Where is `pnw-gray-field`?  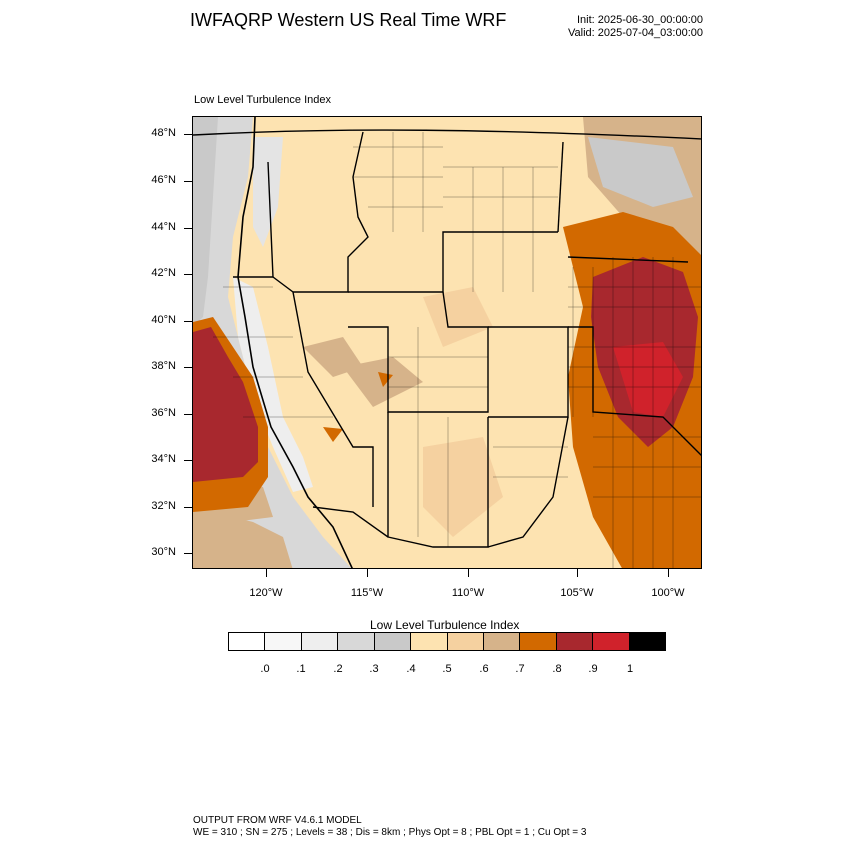
pnw-gray-field is located at coordinates (268, 192).